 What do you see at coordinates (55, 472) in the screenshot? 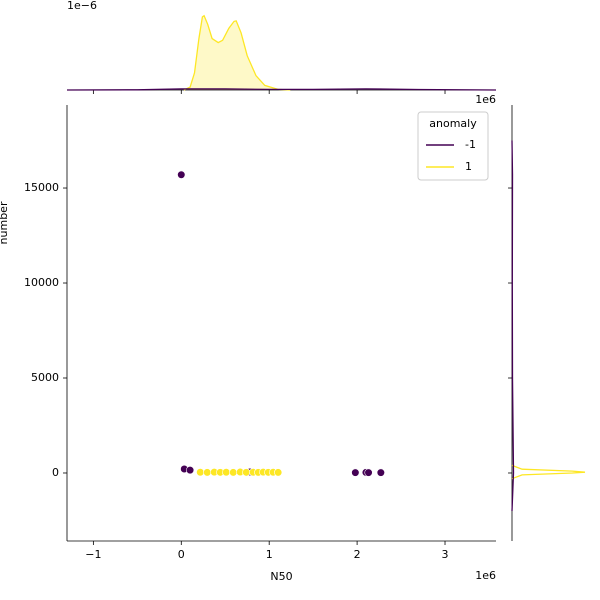
I see `y-tick-label: 0` at bounding box center [55, 472].